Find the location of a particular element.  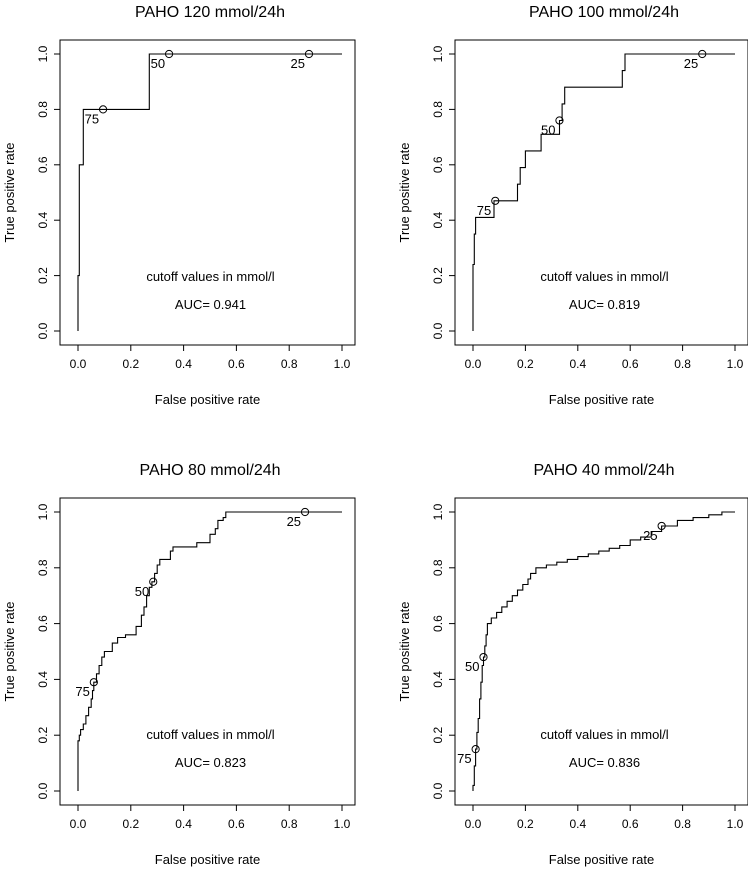

auc-label: AUC= 0.819 is located at coordinates (604, 304).